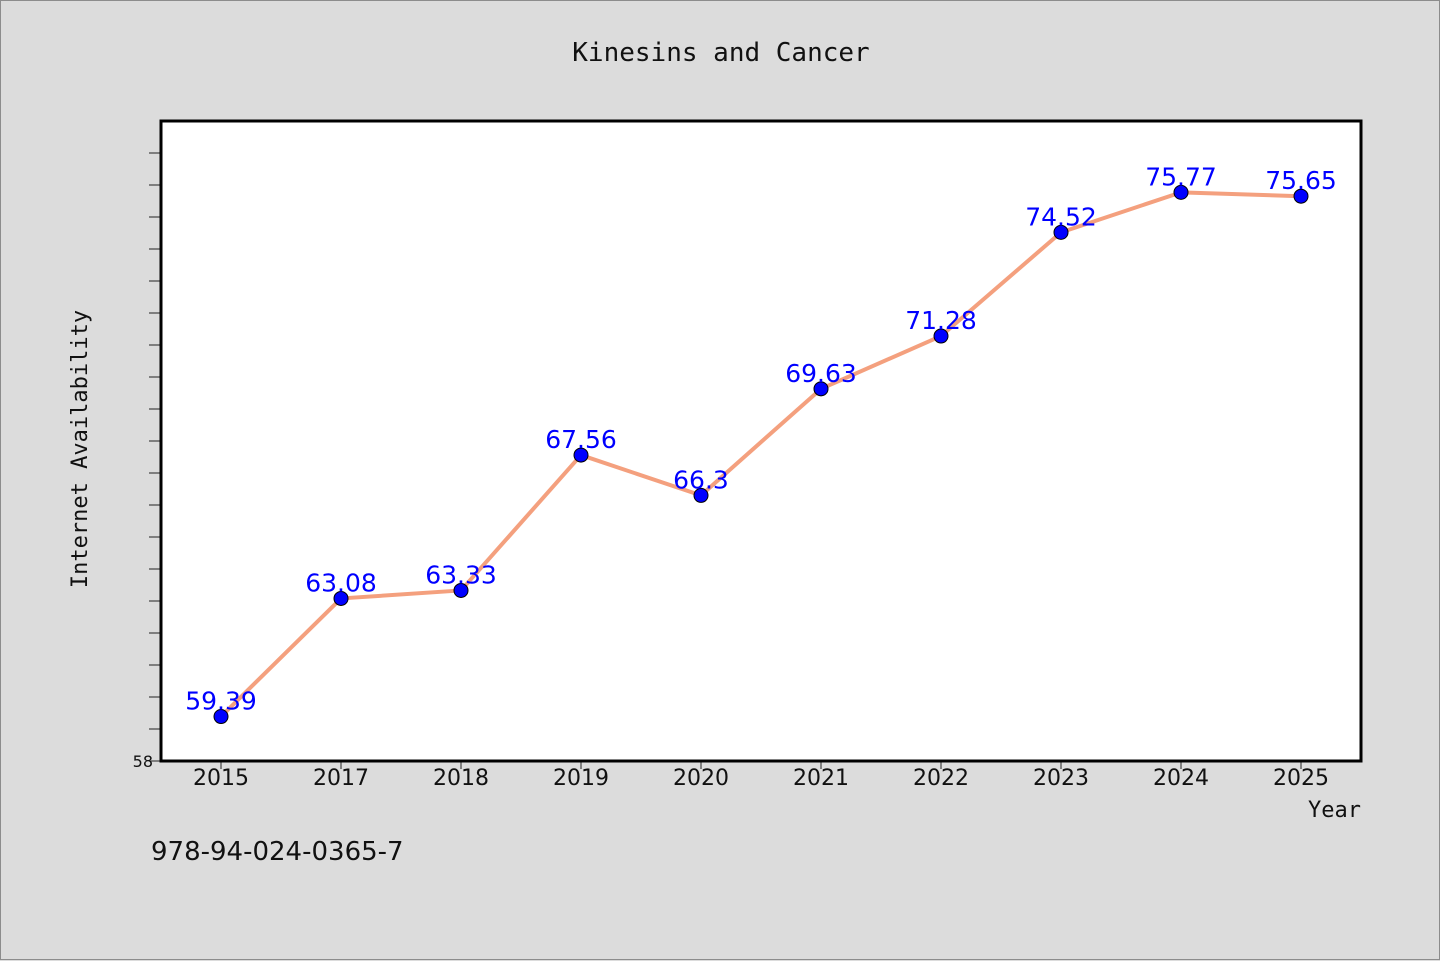  Describe the element at coordinates (461, 574) in the screenshot. I see `data-label: 63.33` at that location.